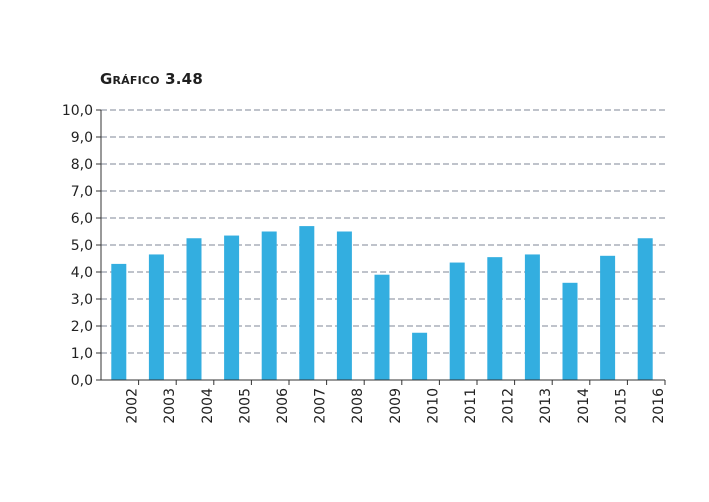  I want to click on y-tick-label: 3,0, so click(82, 300).